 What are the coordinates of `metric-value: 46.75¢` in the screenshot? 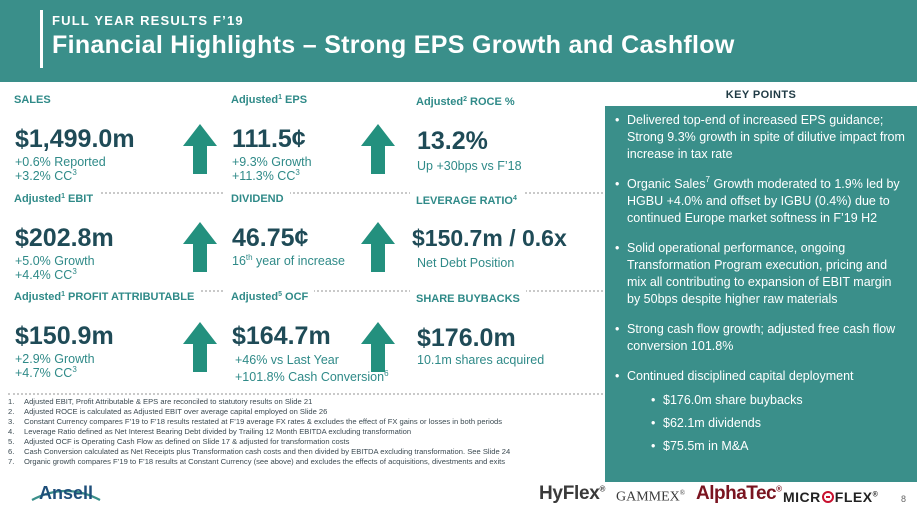 It's located at (270, 238).